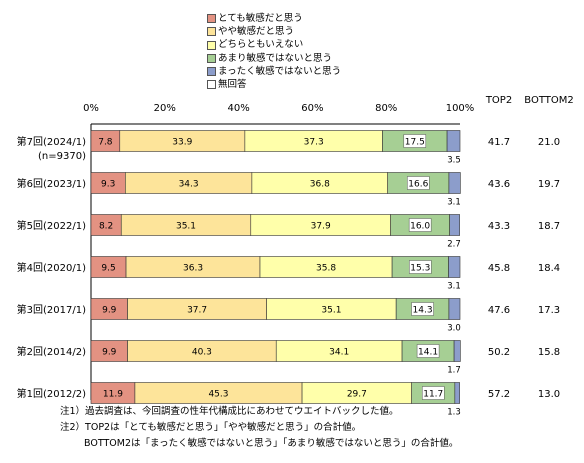 This screenshot has height=463, width=584. Describe the element at coordinates (549, 226) in the screenshot. I see `bottom2-value: 18.7` at that location.